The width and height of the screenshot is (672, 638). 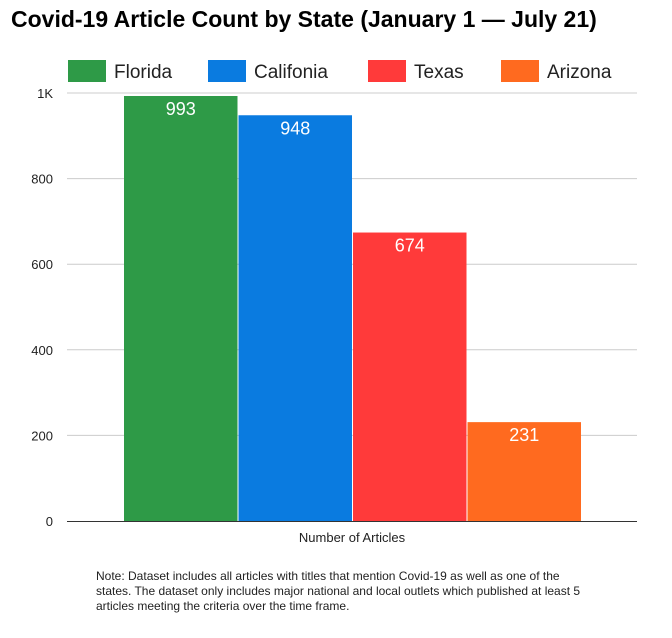 I want to click on legend-swatch-texas, so click(x=387, y=71).